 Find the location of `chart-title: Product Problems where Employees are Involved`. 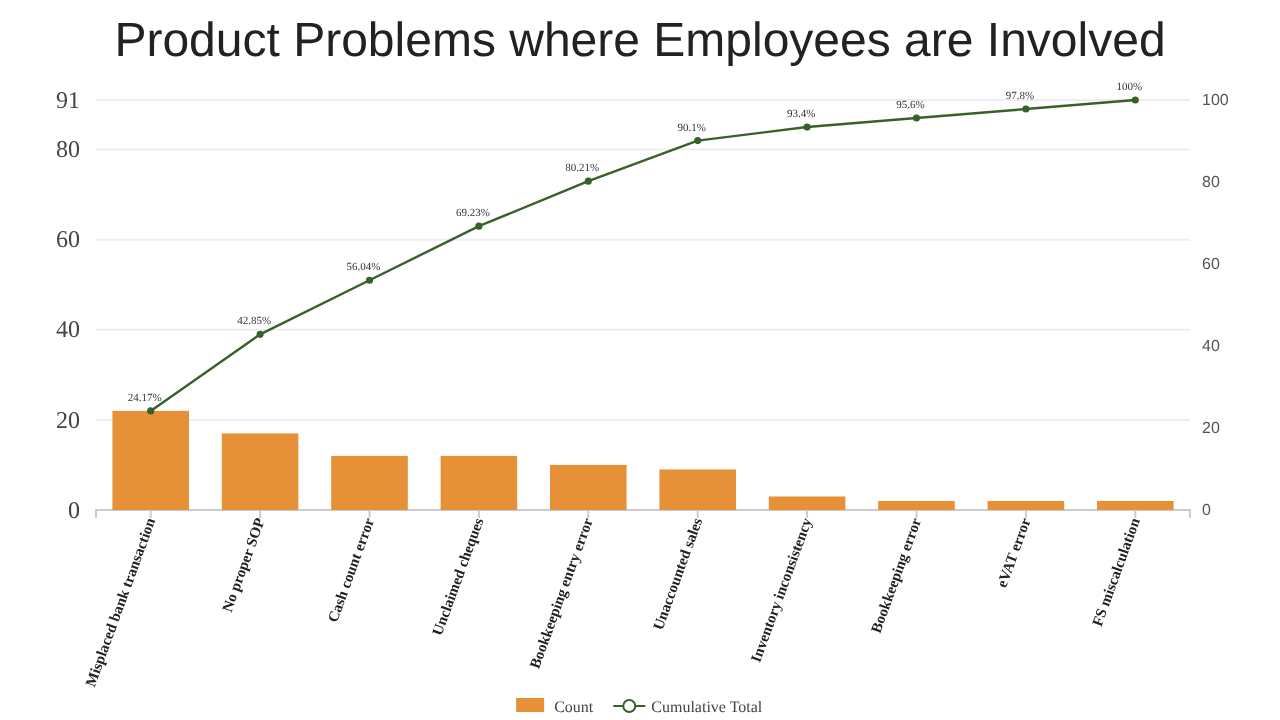

chart-title: Product Problems where Employees are Involved is located at coordinates (640, 41).